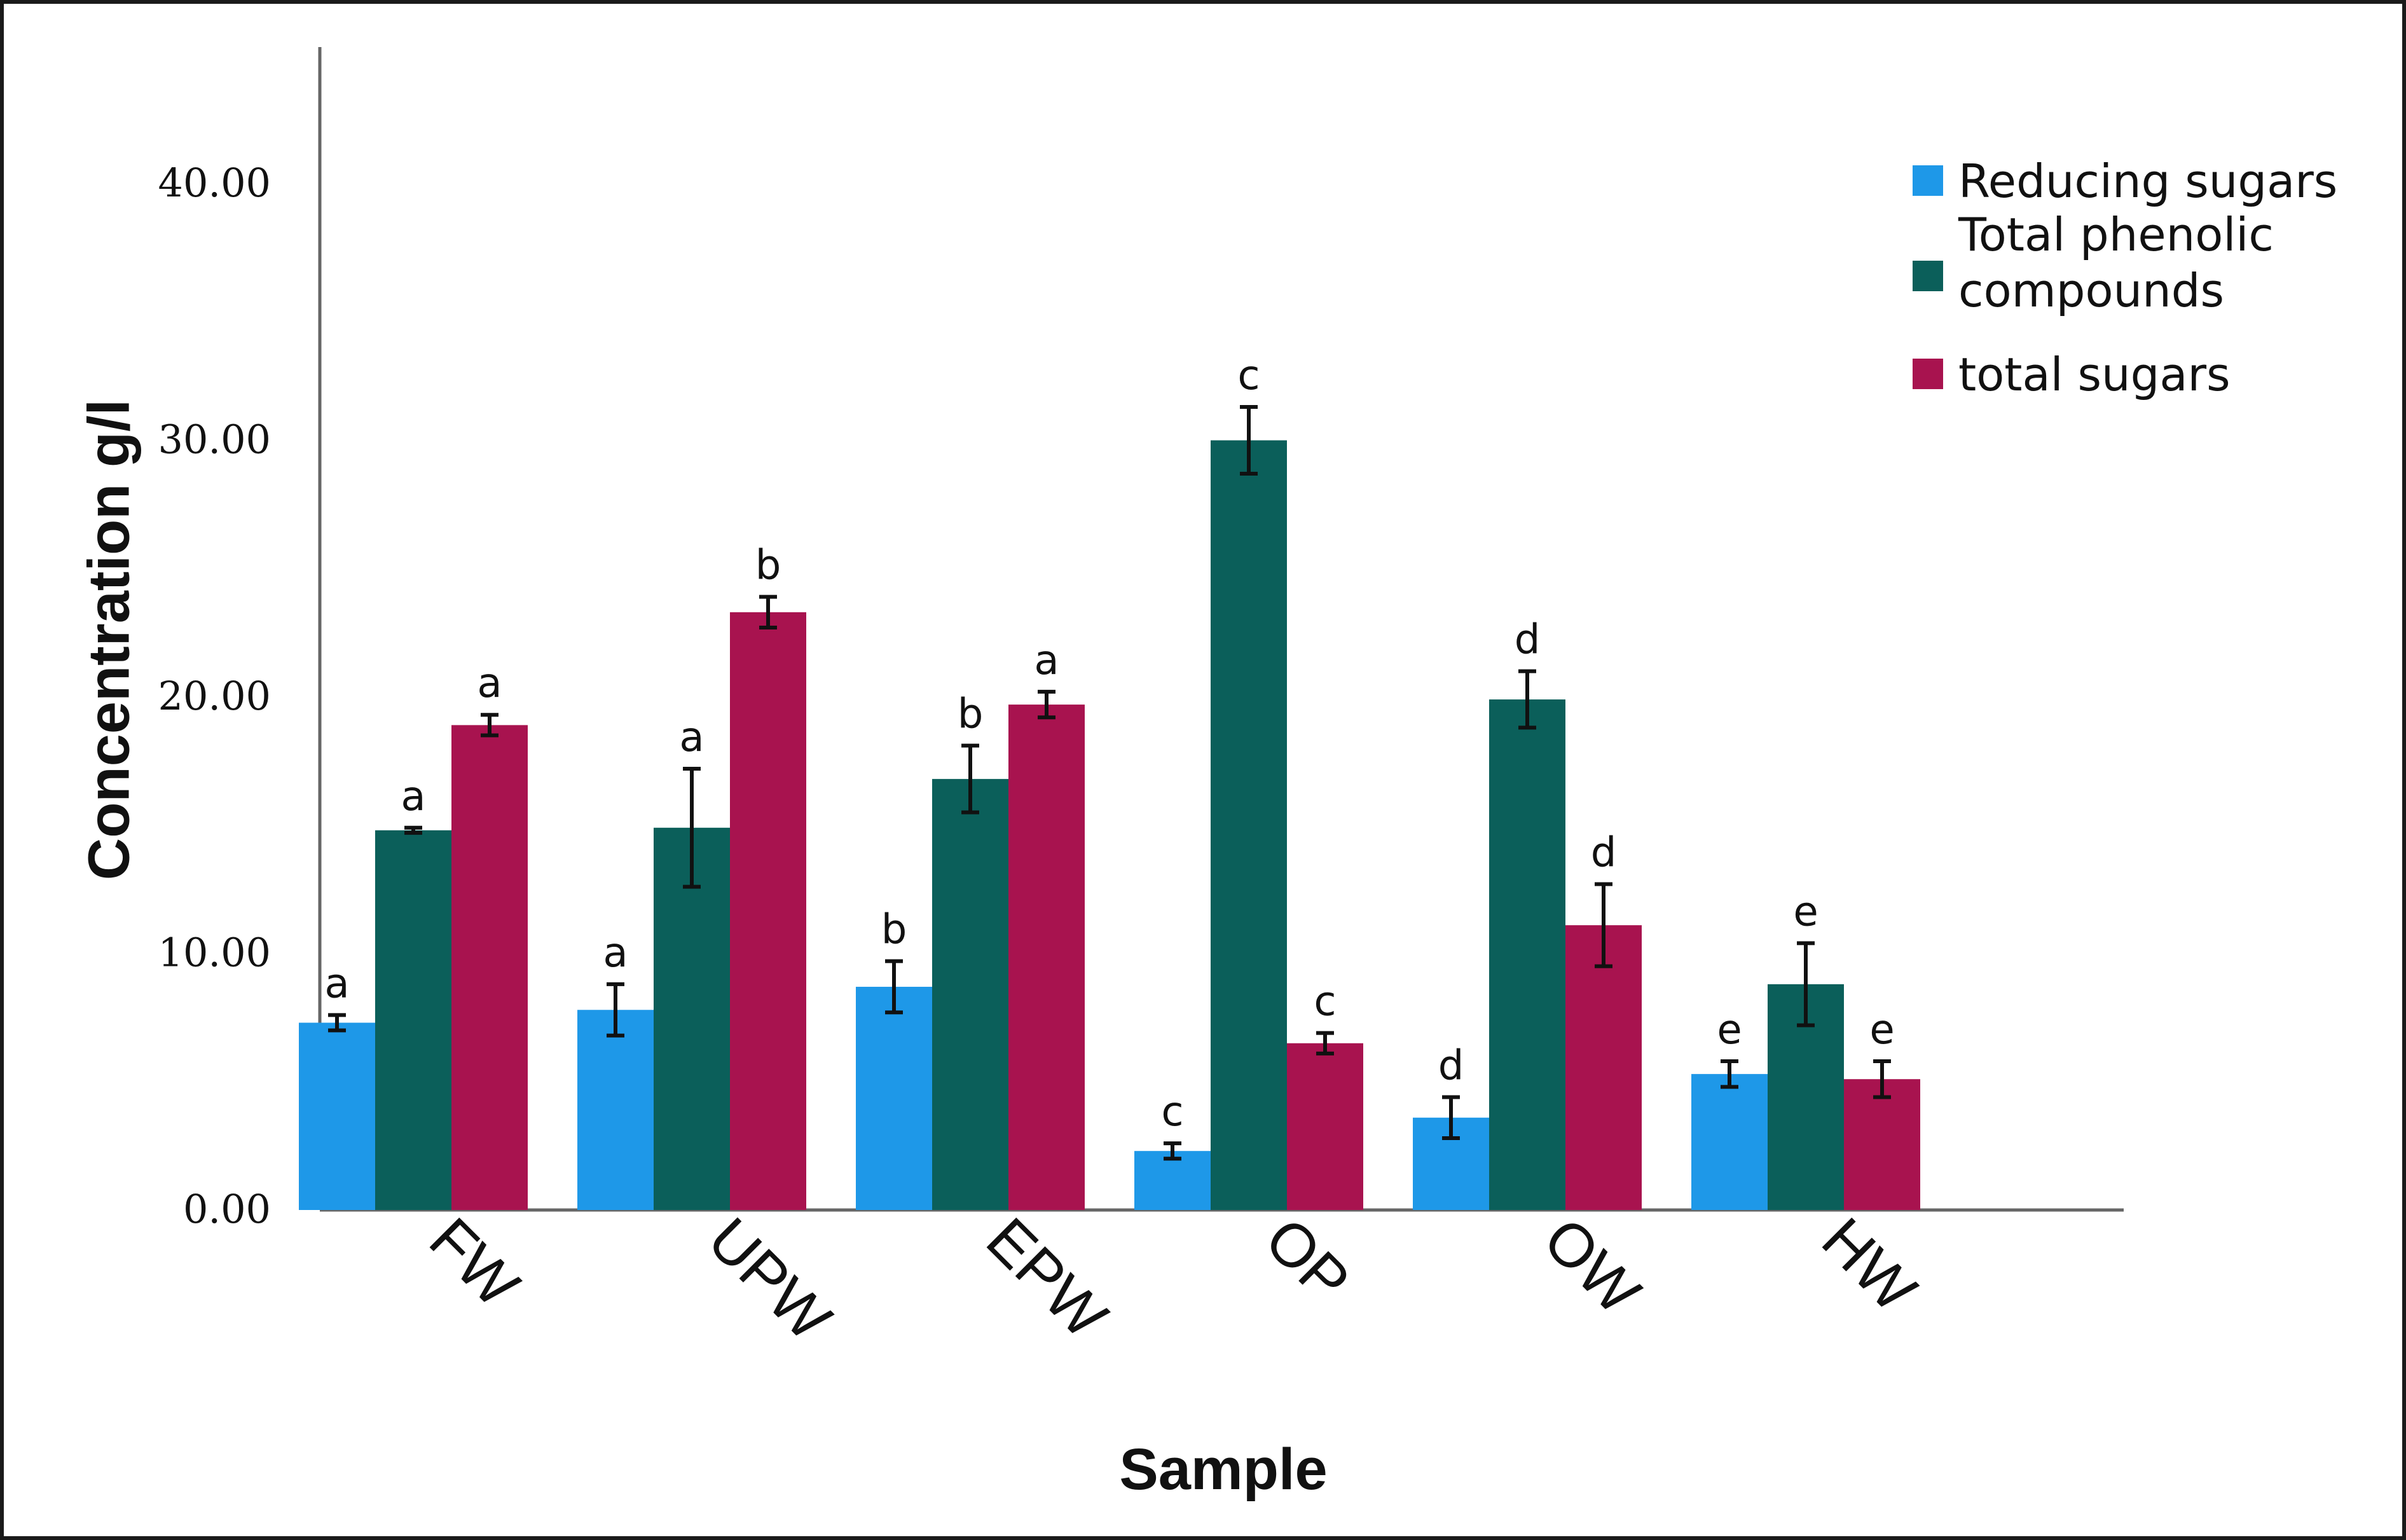 Image resolution: width=2406 pixels, height=1540 pixels. I want to click on x-tick-label: UPW, so click(769, 1279).